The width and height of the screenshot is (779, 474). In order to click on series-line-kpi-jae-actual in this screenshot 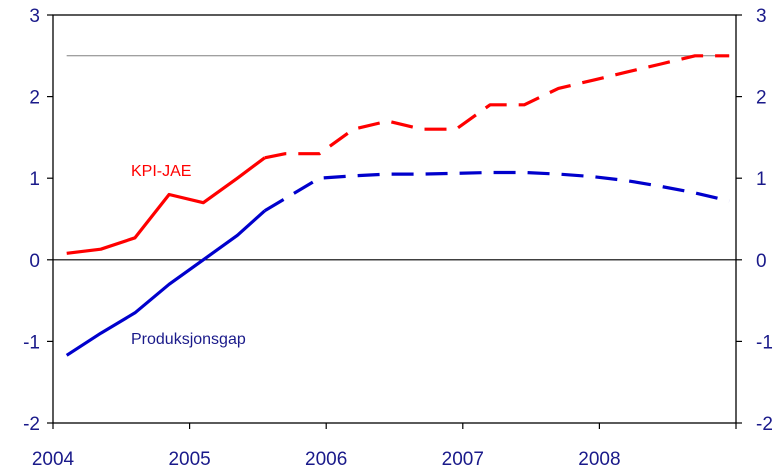, I will do `click(166, 205)`.